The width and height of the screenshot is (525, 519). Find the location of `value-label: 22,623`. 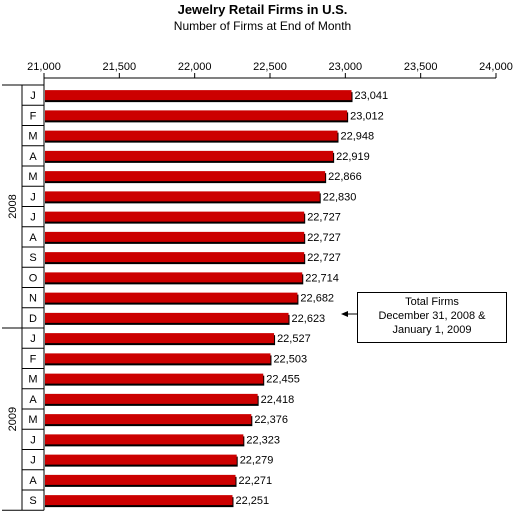

value-label: 22,623 is located at coordinates (309, 319).